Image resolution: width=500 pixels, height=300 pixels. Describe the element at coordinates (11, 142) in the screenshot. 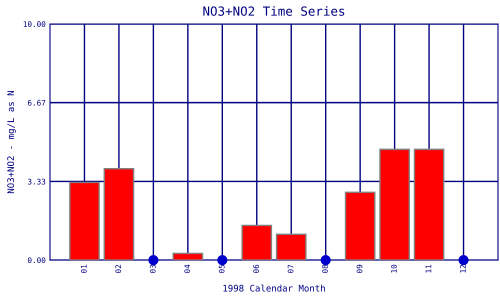

I see `y-axis-title: NO3+NO2 - mg/L as N` at that location.